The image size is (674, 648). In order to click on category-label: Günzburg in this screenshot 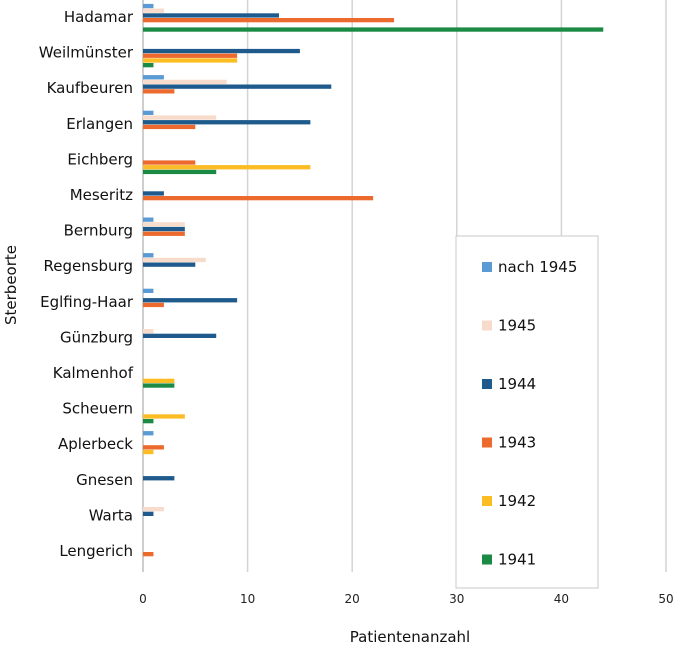, I will do `click(96, 337)`.